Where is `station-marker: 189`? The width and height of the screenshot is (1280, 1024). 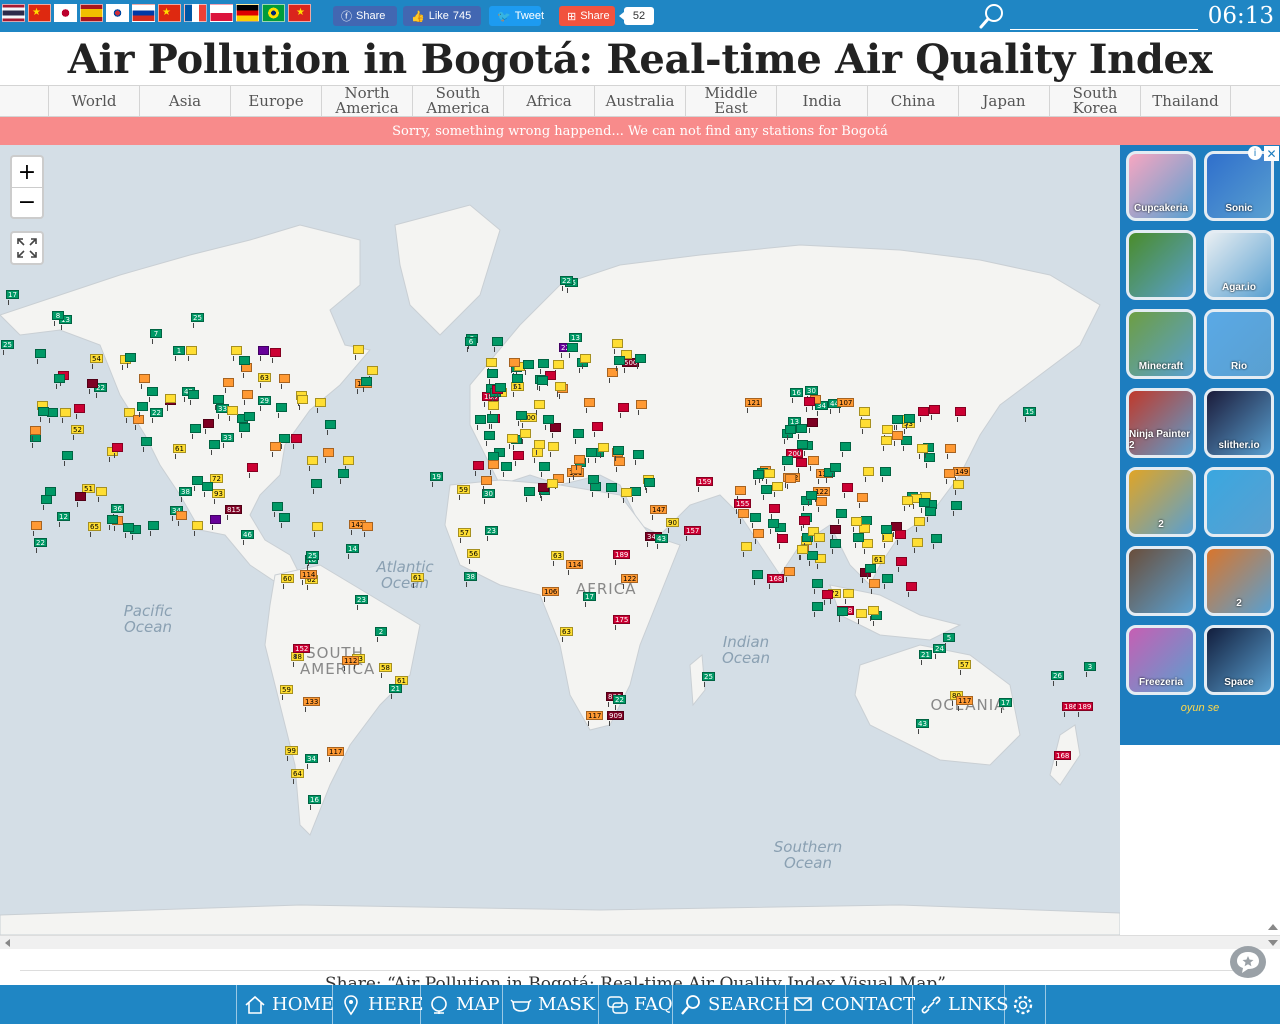 station-marker: 189 is located at coordinates (1085, 709).